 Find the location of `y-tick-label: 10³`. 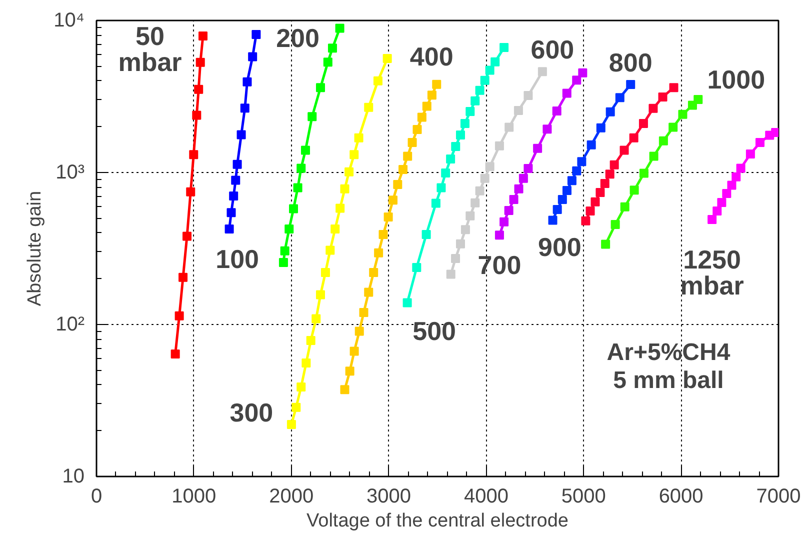

y-tick-label: 10³ is located at coordinates (70, 173).